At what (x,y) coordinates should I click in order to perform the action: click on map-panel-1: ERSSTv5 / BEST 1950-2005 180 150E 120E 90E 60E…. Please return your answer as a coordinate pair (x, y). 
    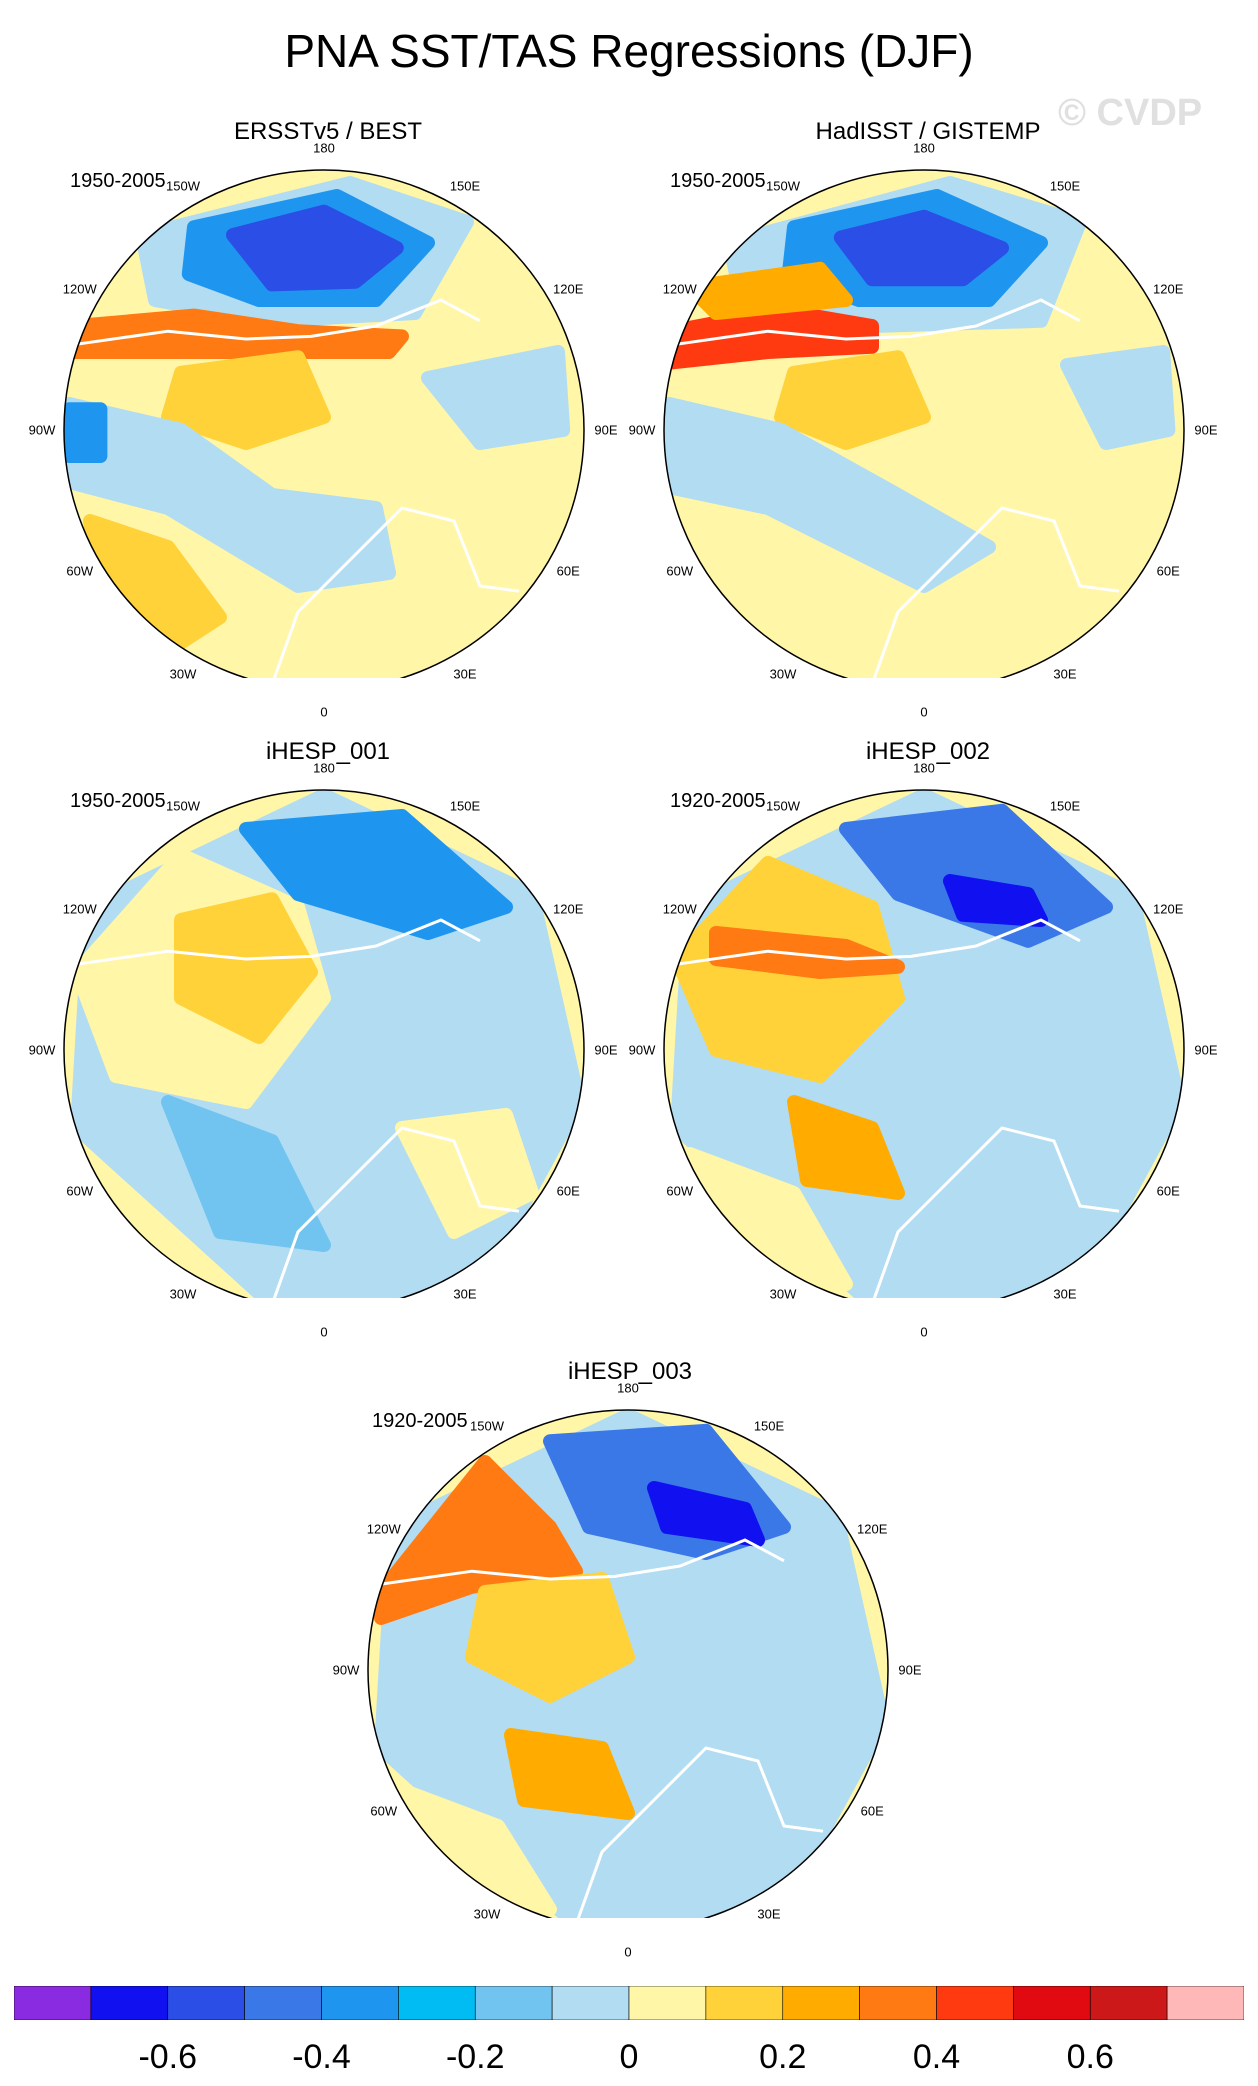
    Looking at the image, I should click on (328, 419).